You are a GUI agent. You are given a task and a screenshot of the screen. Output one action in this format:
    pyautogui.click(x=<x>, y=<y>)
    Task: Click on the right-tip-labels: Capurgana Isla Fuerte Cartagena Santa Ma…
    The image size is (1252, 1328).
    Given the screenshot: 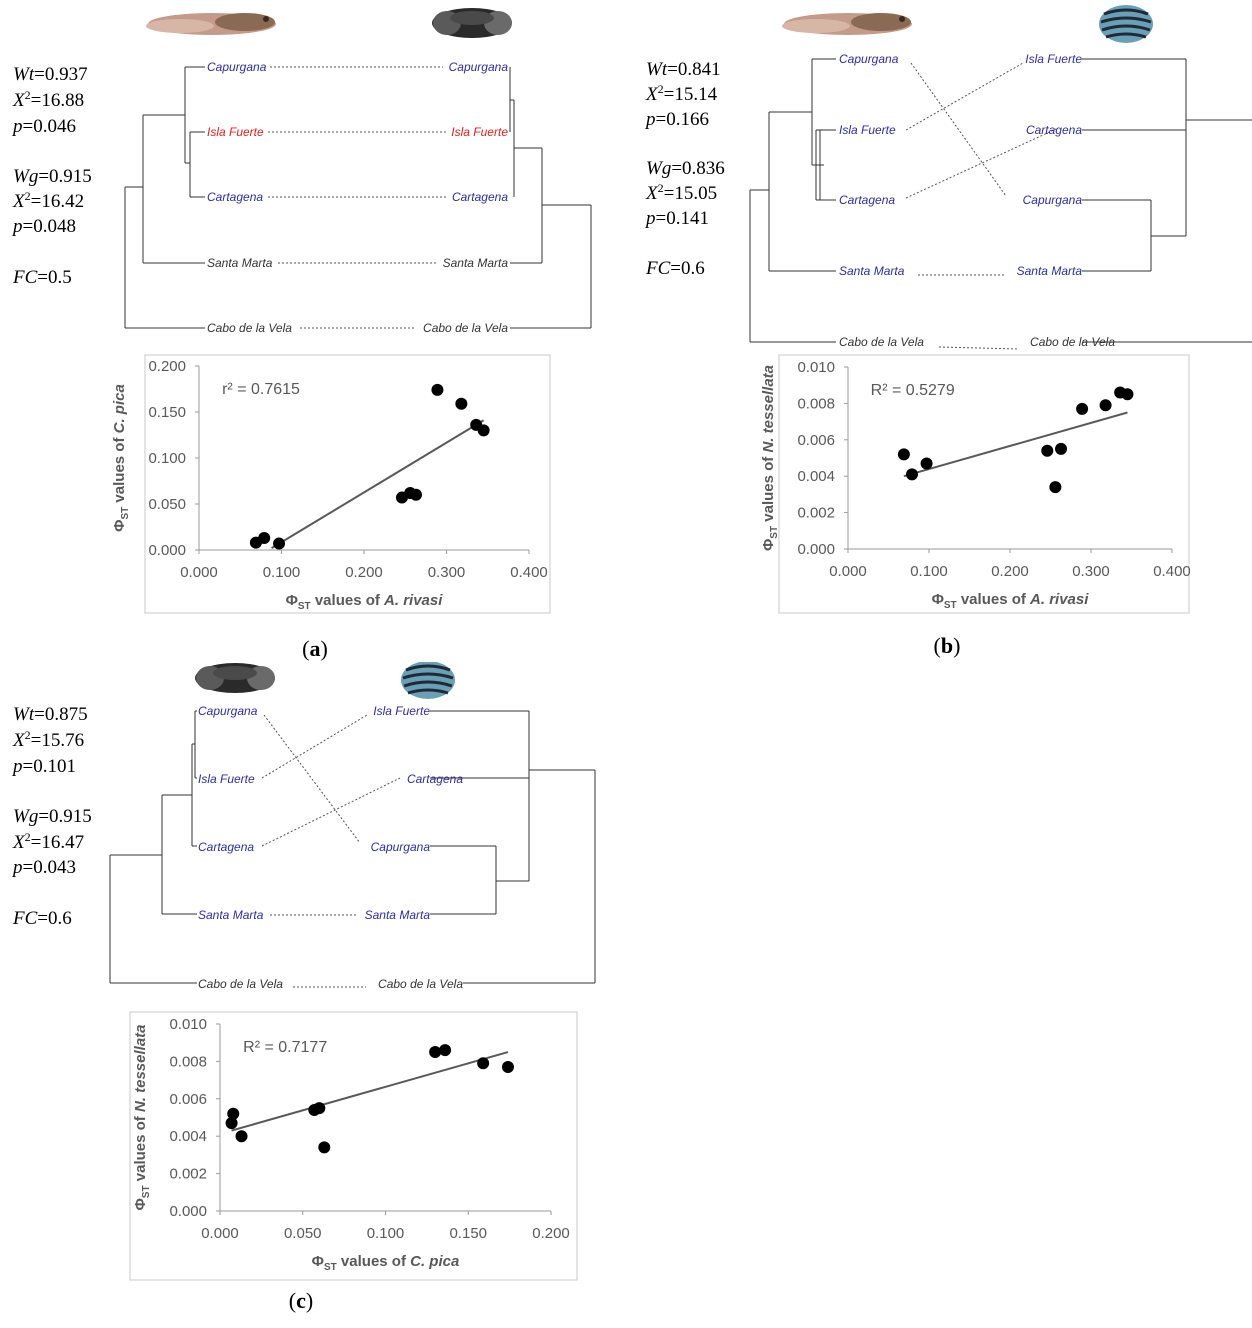 What is the action you would take?
    pyautogui.click(x=465, y=197)
    